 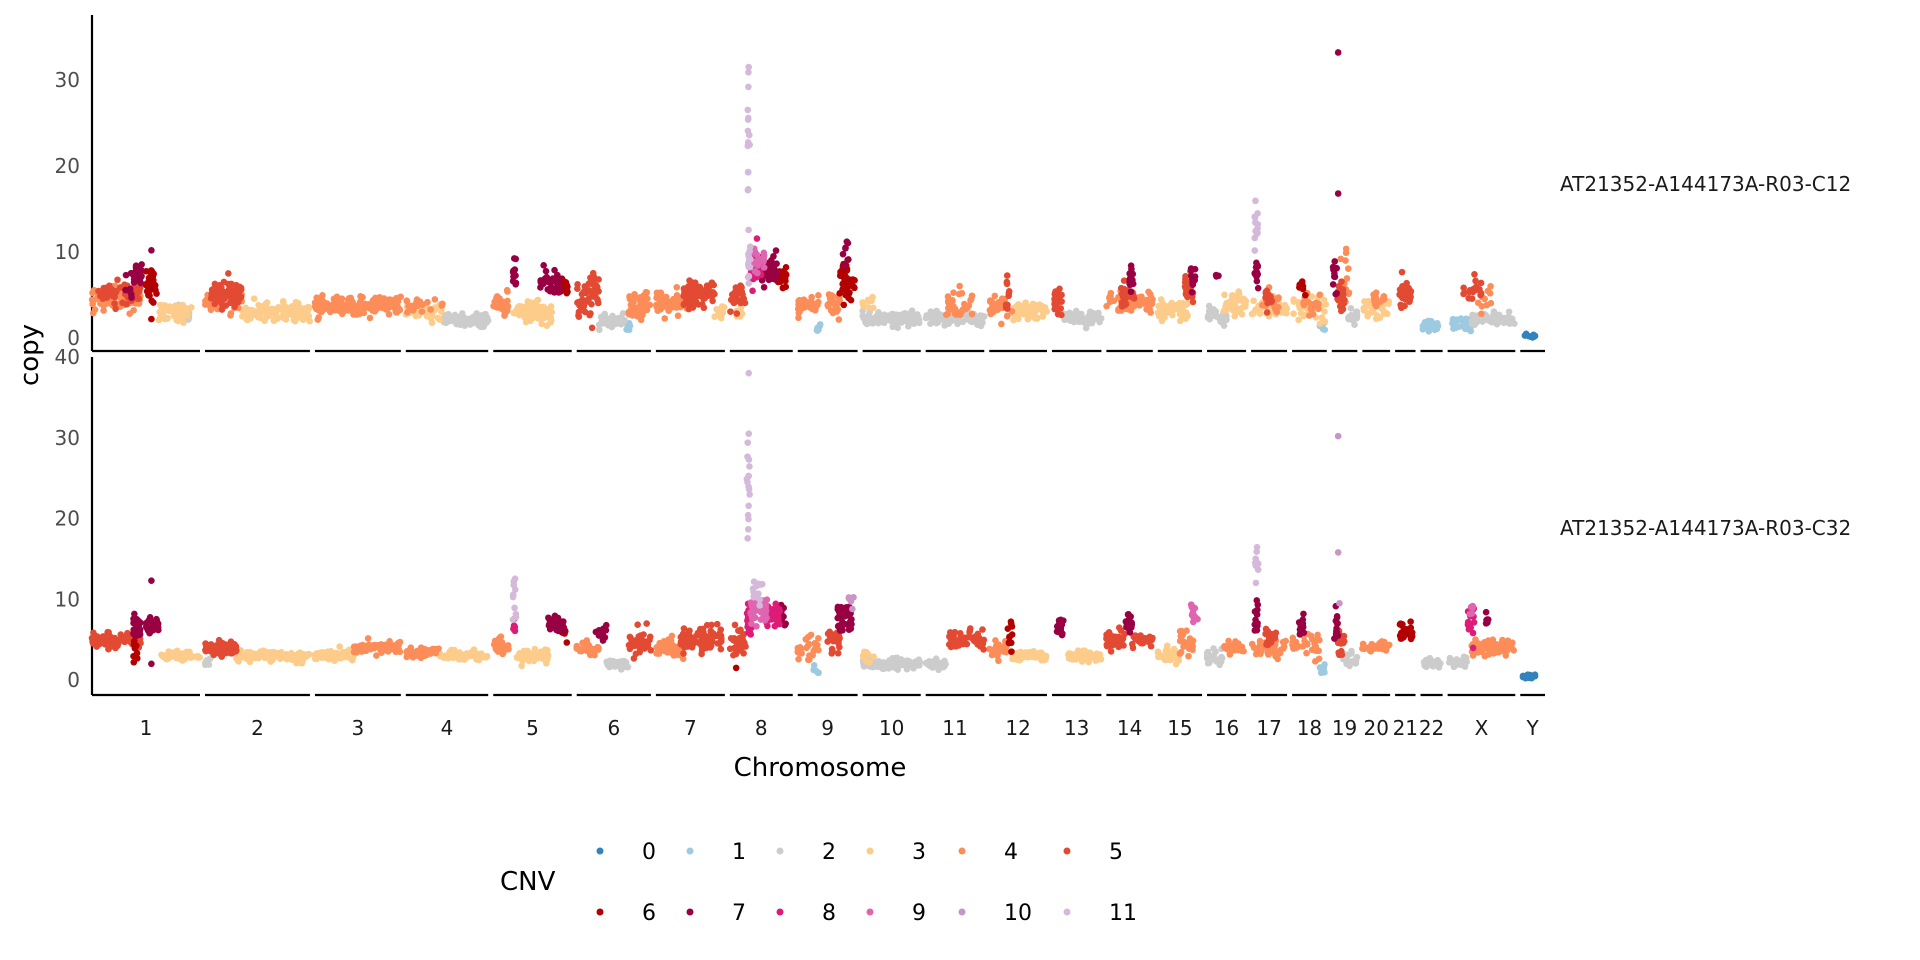 I want to click on y-tick-label: 30, so click(x=67, y=438).